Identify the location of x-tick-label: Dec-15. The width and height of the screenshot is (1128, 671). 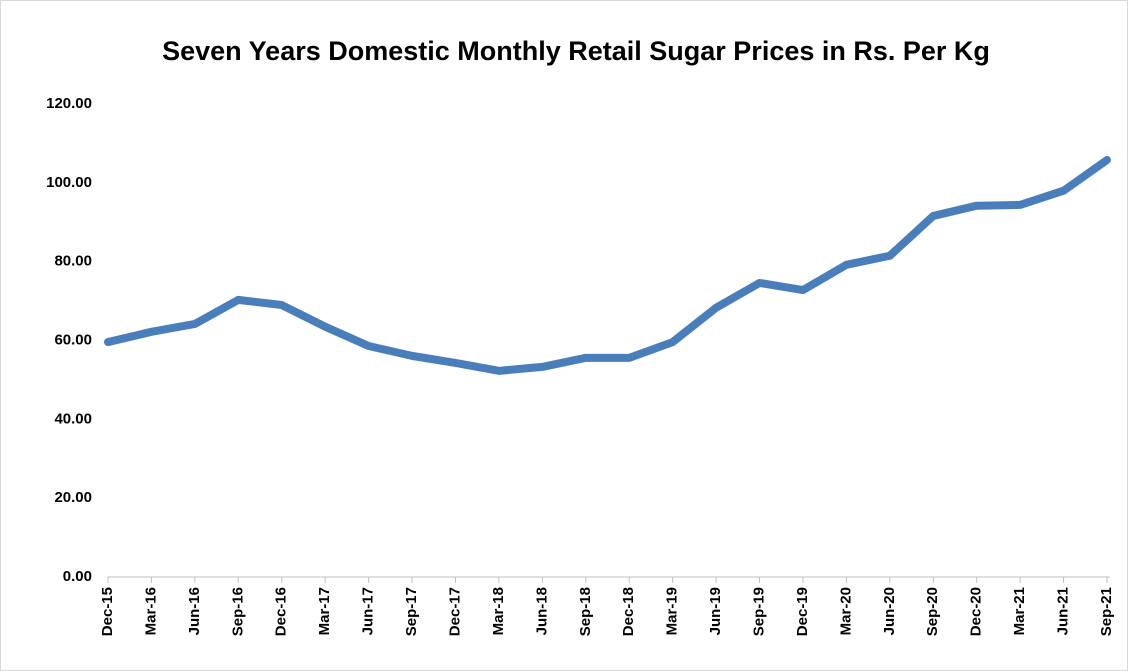
(107, 611).